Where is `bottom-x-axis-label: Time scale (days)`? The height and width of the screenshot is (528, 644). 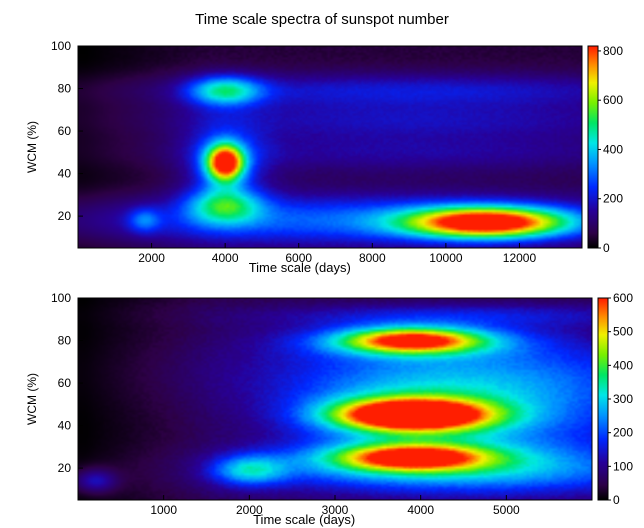 bottom-x-axis-label: Time scale (days) is located at coordinates (304, 519).